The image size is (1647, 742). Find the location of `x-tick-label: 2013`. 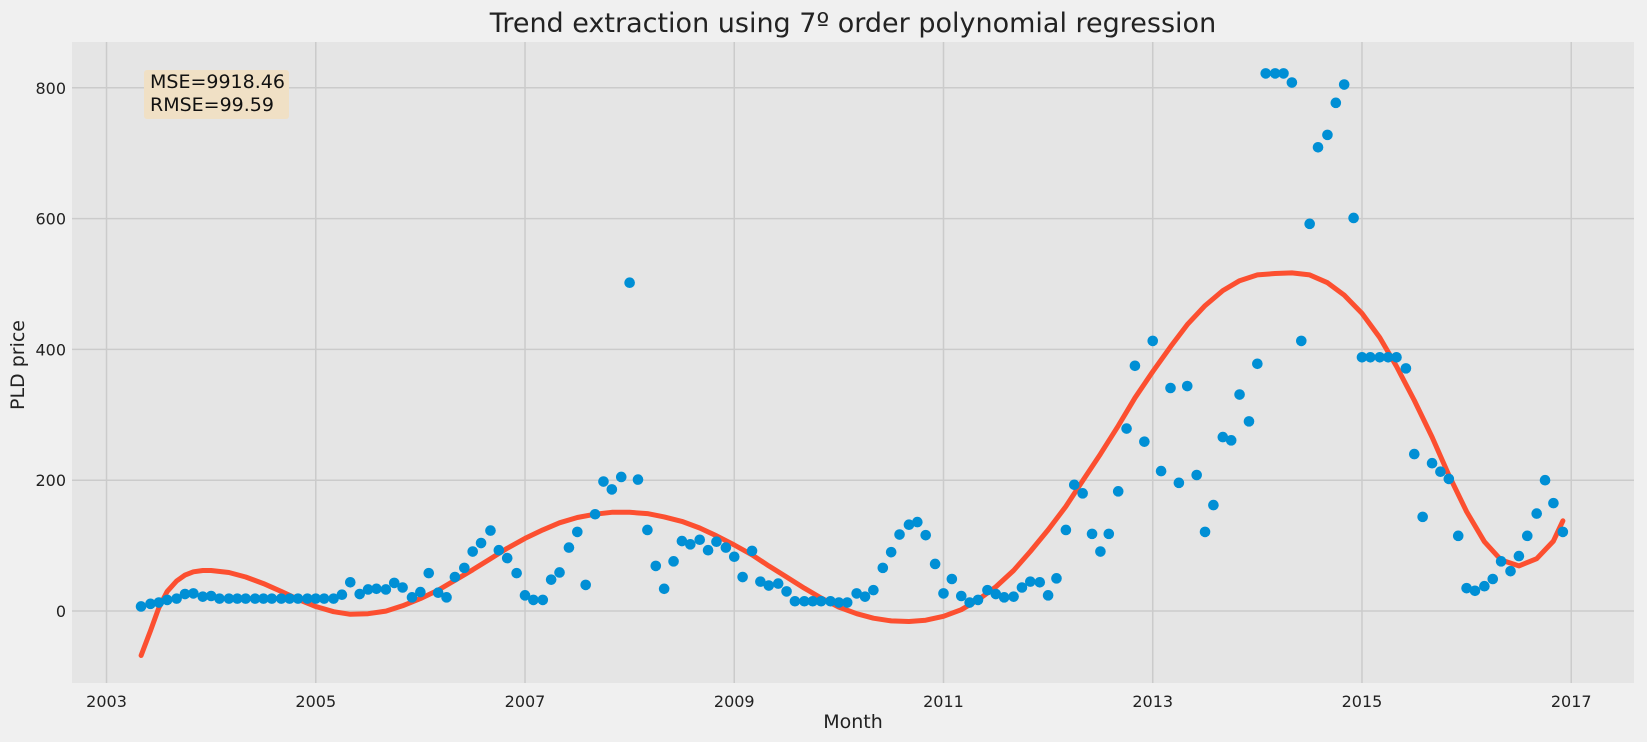

x-tick-label: 2013 is located at coordinates (1152, 701).